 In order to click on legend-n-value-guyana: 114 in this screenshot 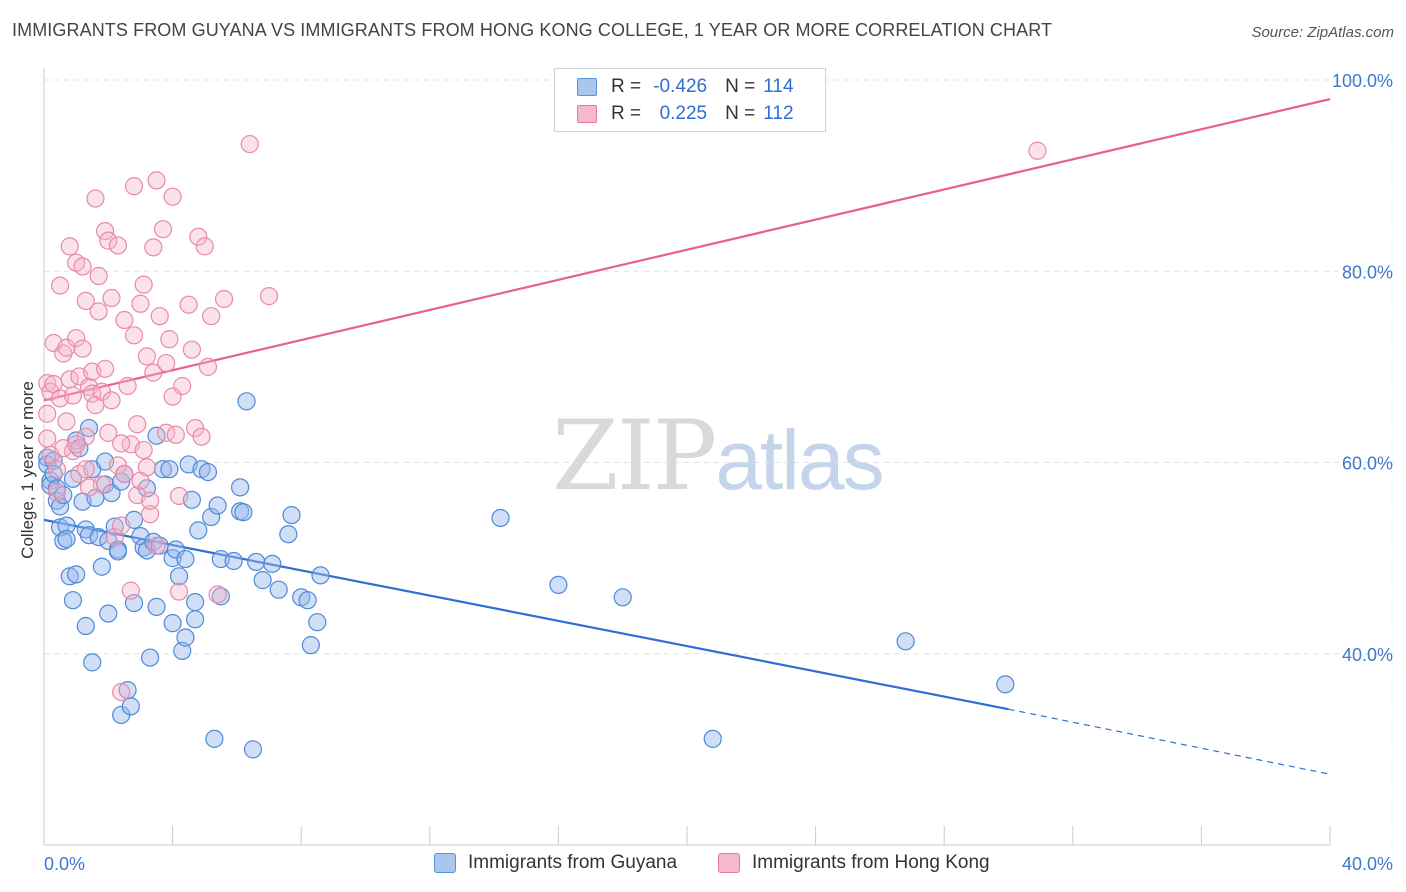, I will do `click(778, 86)`.